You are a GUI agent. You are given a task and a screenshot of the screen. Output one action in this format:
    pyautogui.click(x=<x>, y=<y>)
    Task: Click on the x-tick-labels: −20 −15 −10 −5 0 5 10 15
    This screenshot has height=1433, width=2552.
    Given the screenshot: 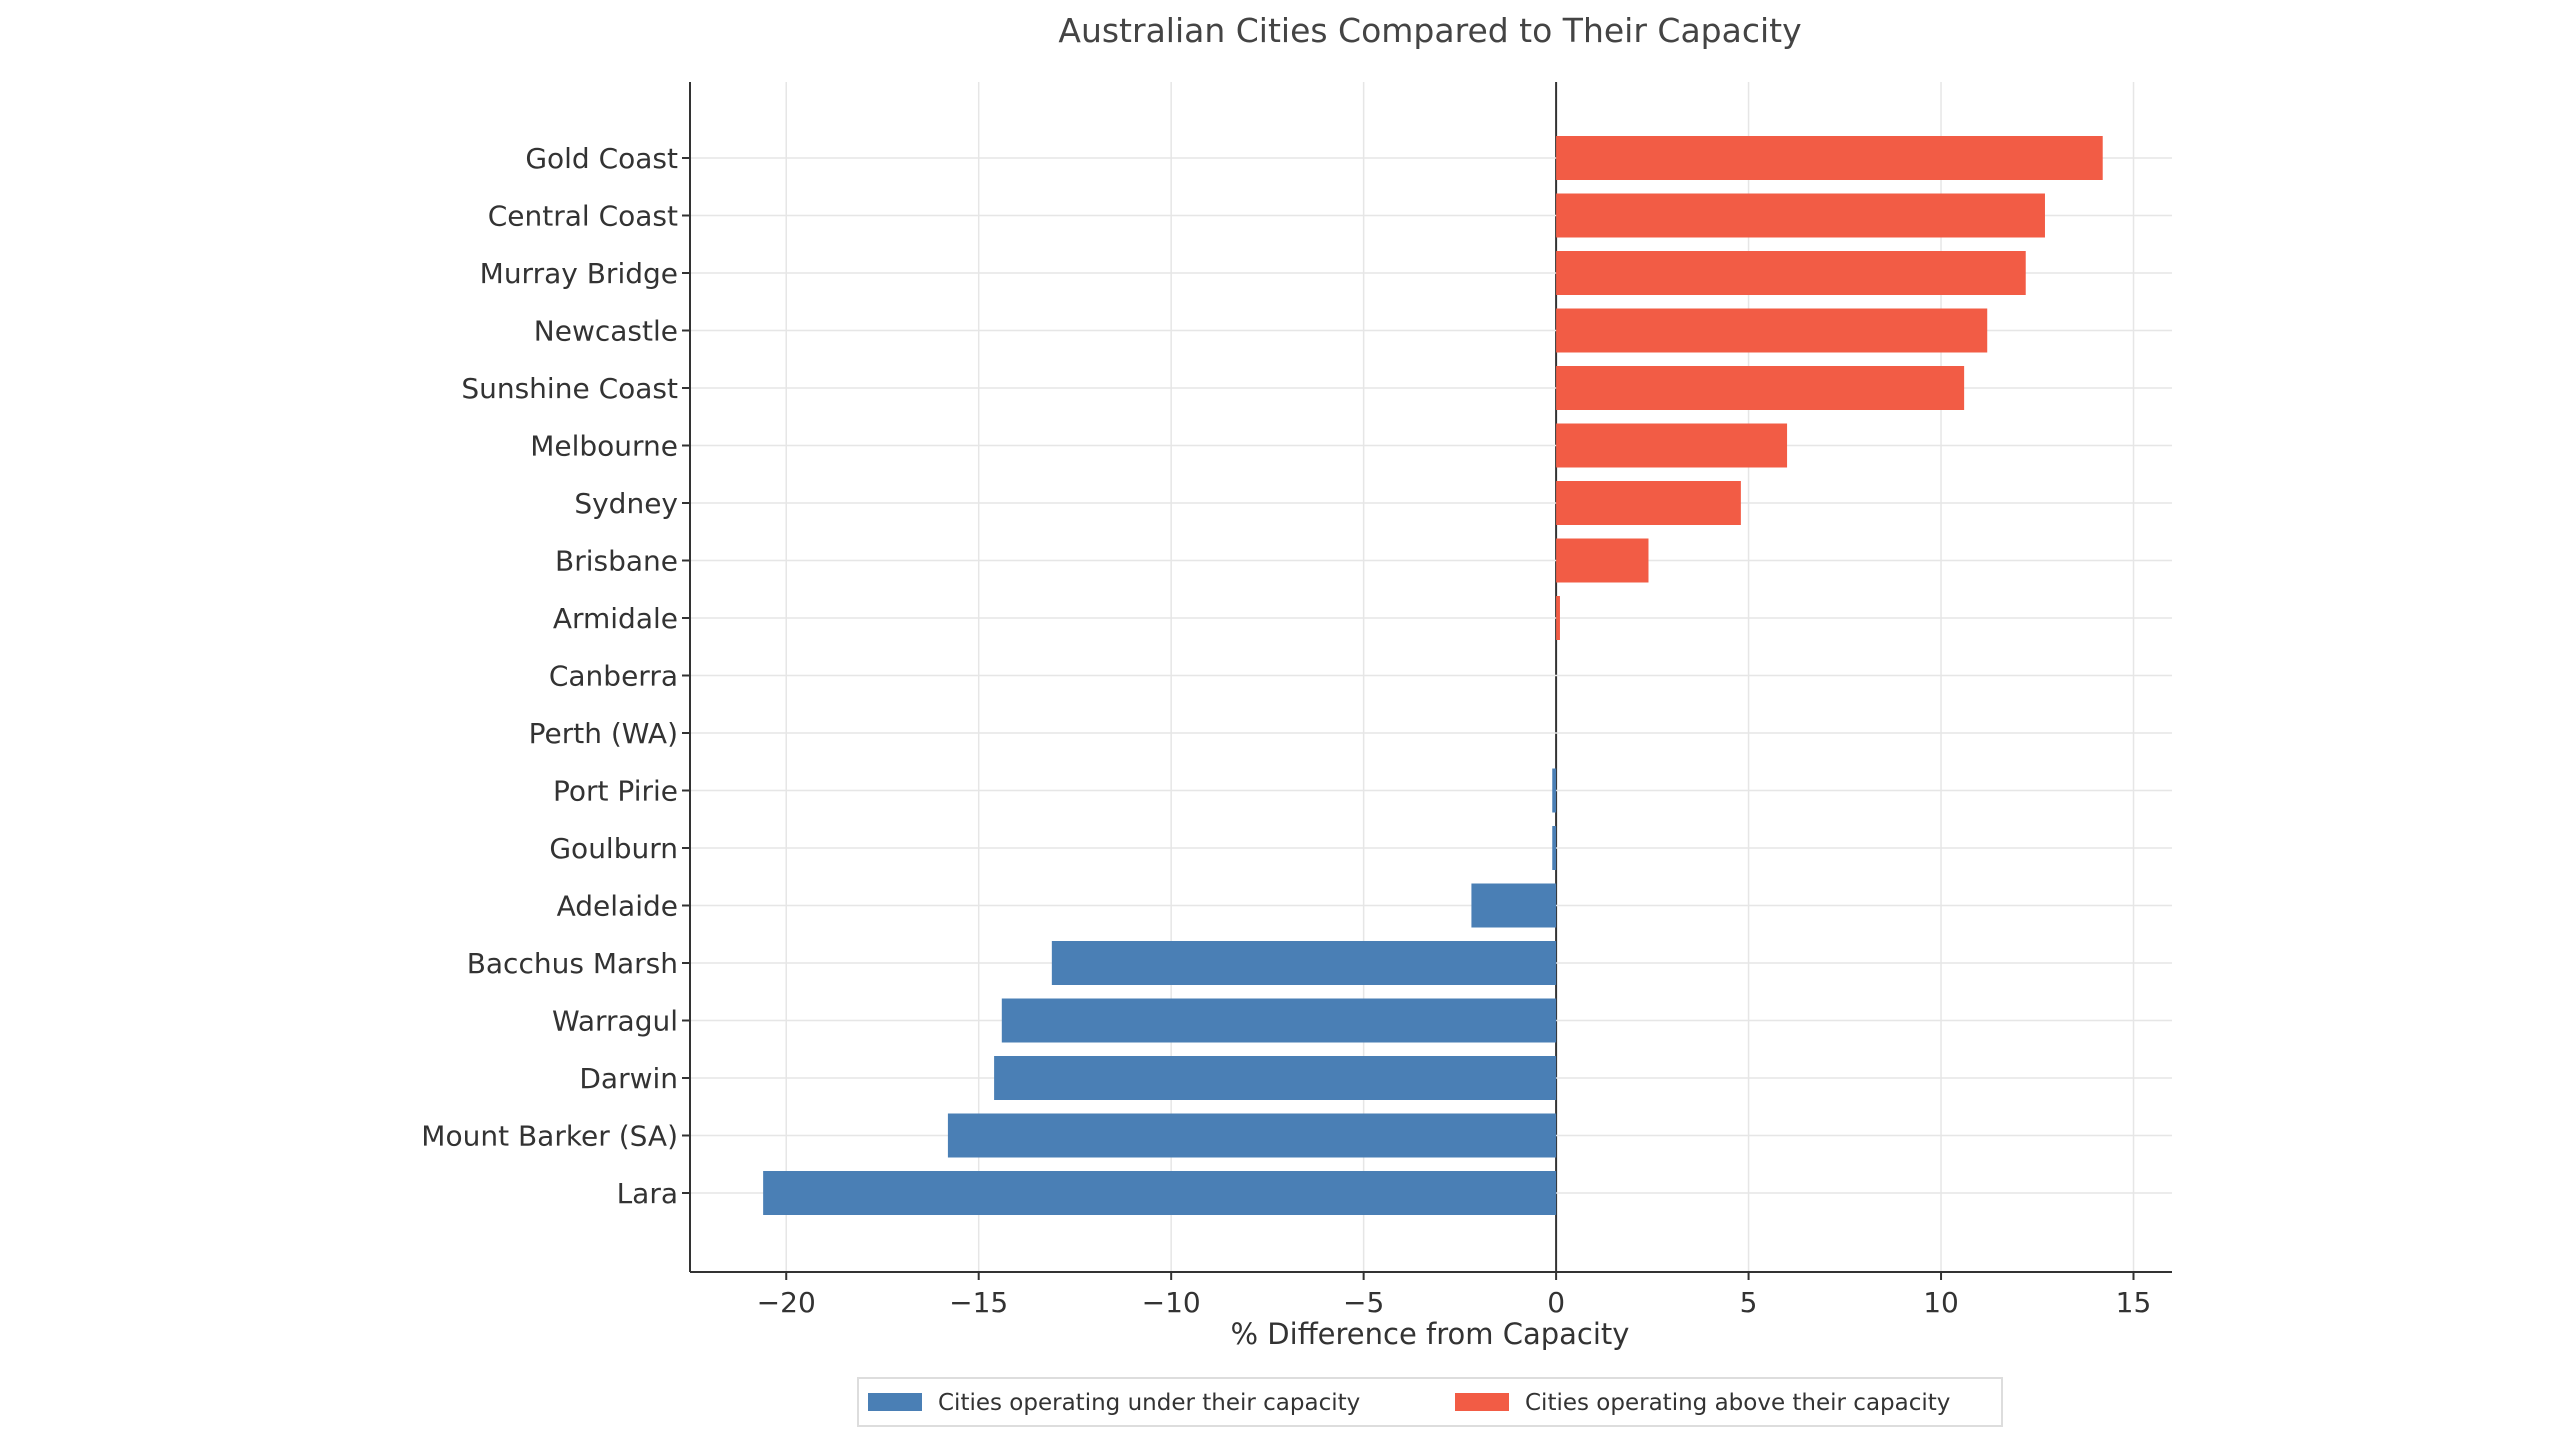 What is the action you would take?
    pyautogui.click(x=1454, y=1295)
    